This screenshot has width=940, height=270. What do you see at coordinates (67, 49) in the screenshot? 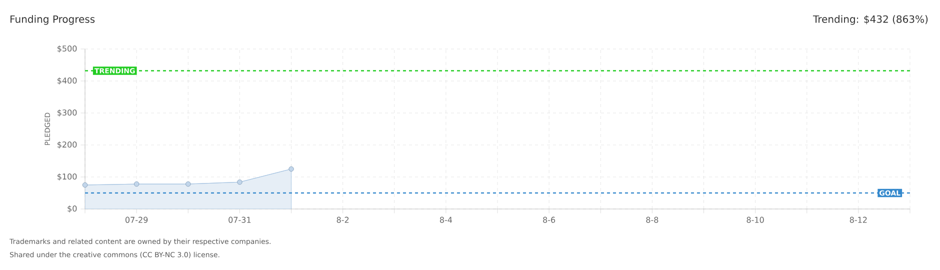
I see `y-tick-label: $500` at bounding box center [67, 49].